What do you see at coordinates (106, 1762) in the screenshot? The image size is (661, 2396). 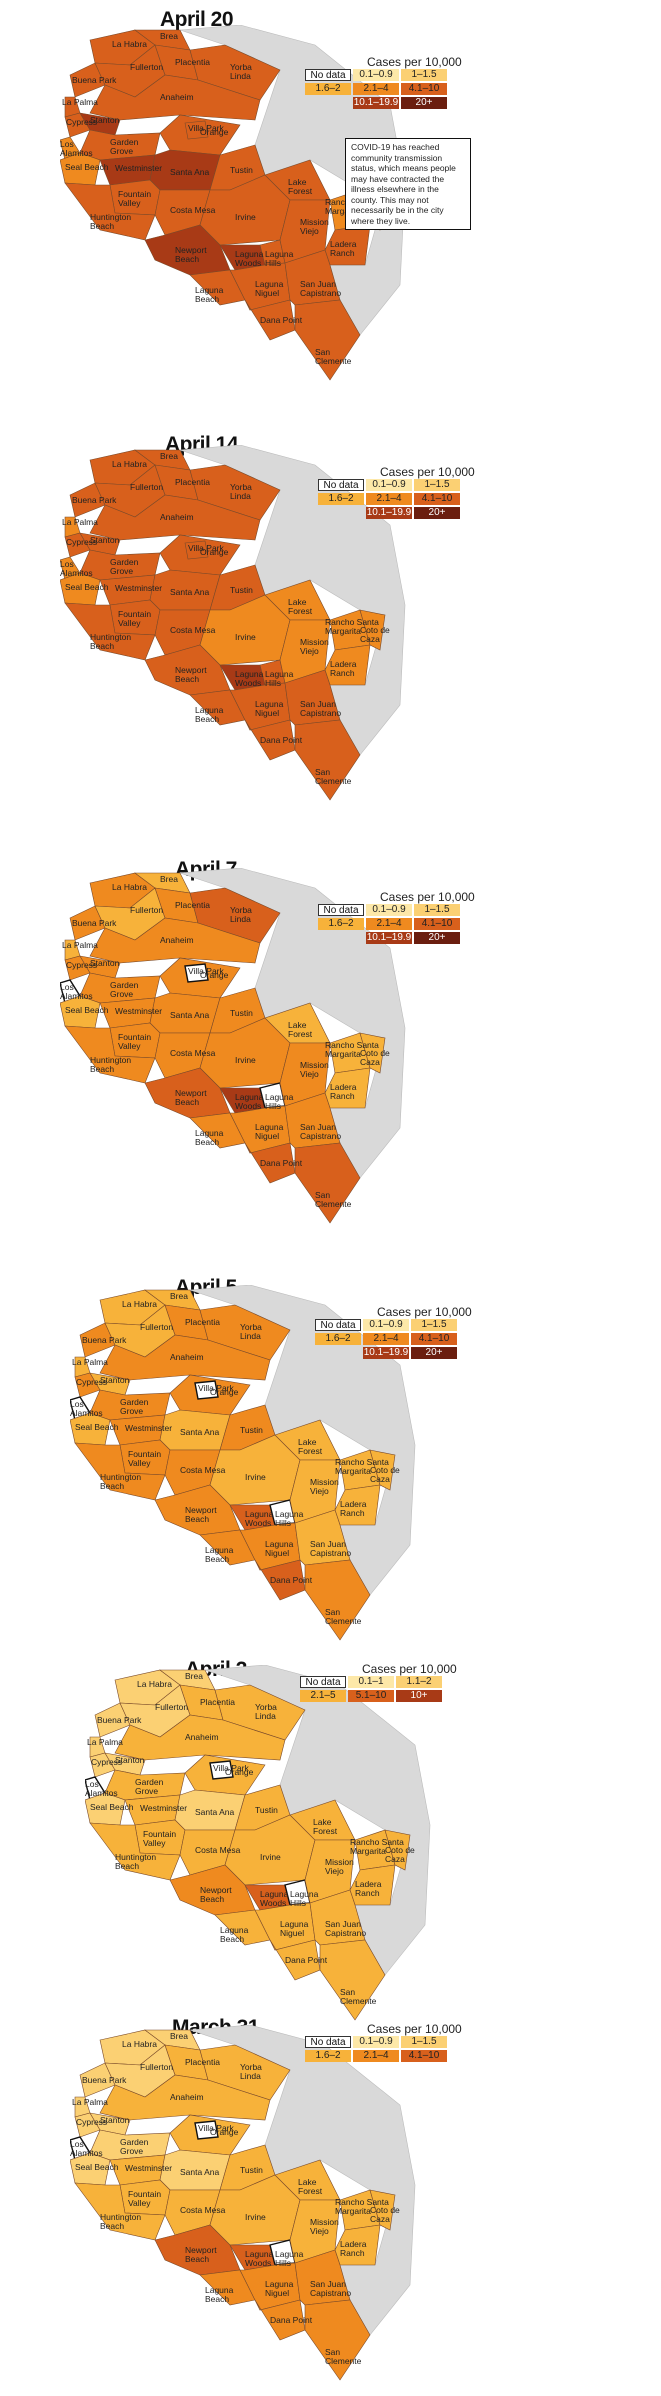 I see `place-label-cypress: Cypress` at bounding box center [106, 1762].